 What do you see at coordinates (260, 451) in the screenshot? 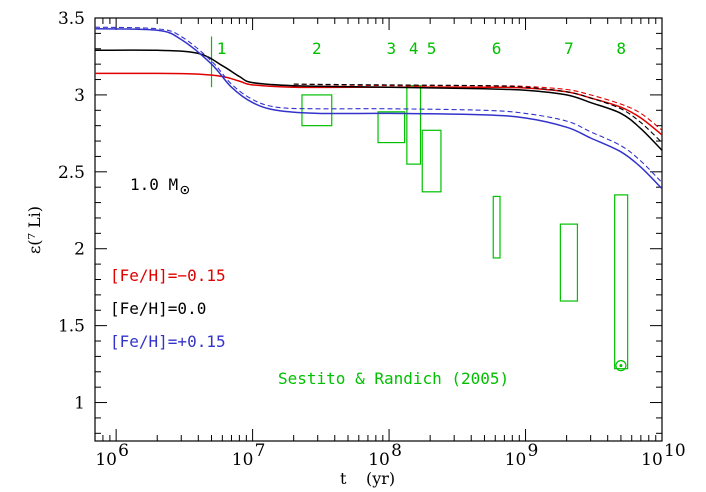
I see `x-tick-exponent: 7` at bounding box center [260, 451].